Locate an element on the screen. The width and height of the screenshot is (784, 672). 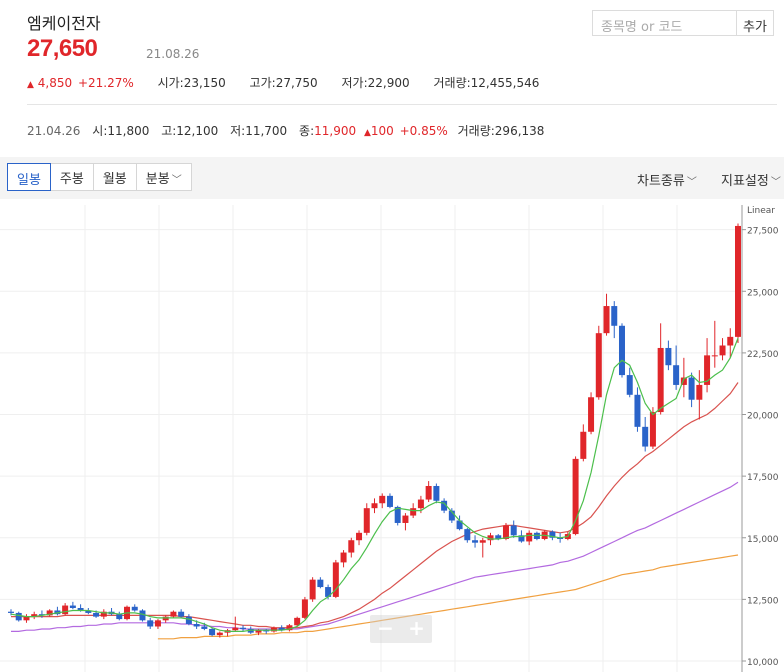
y-tick-label: 15,000 is located at coordinates (763, 540).